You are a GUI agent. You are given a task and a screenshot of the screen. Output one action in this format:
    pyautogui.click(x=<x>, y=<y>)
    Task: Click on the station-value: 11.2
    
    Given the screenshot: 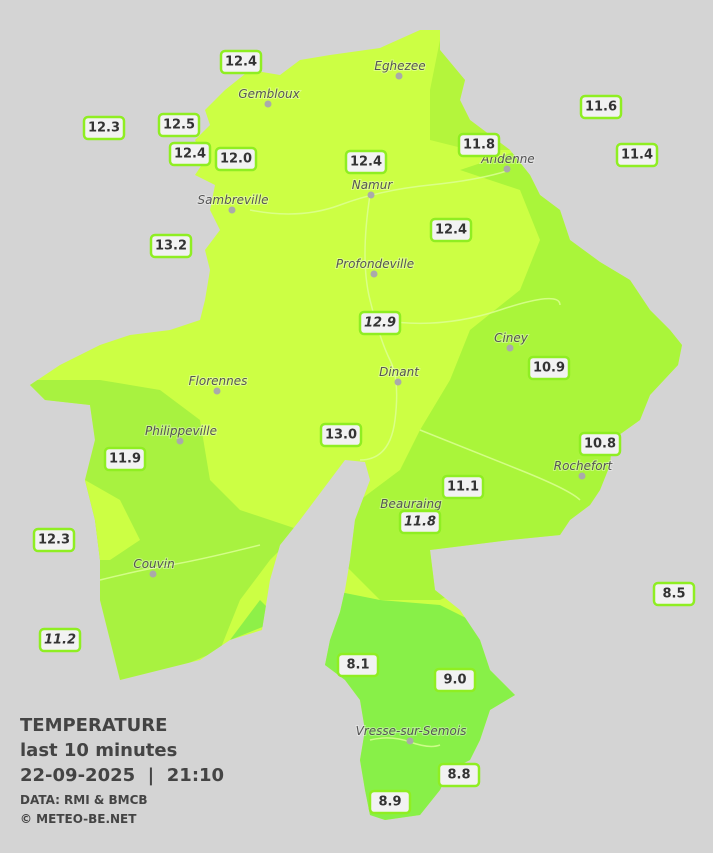 What is the action you would take?
    pyautogui.click(x=60, y=640)
    